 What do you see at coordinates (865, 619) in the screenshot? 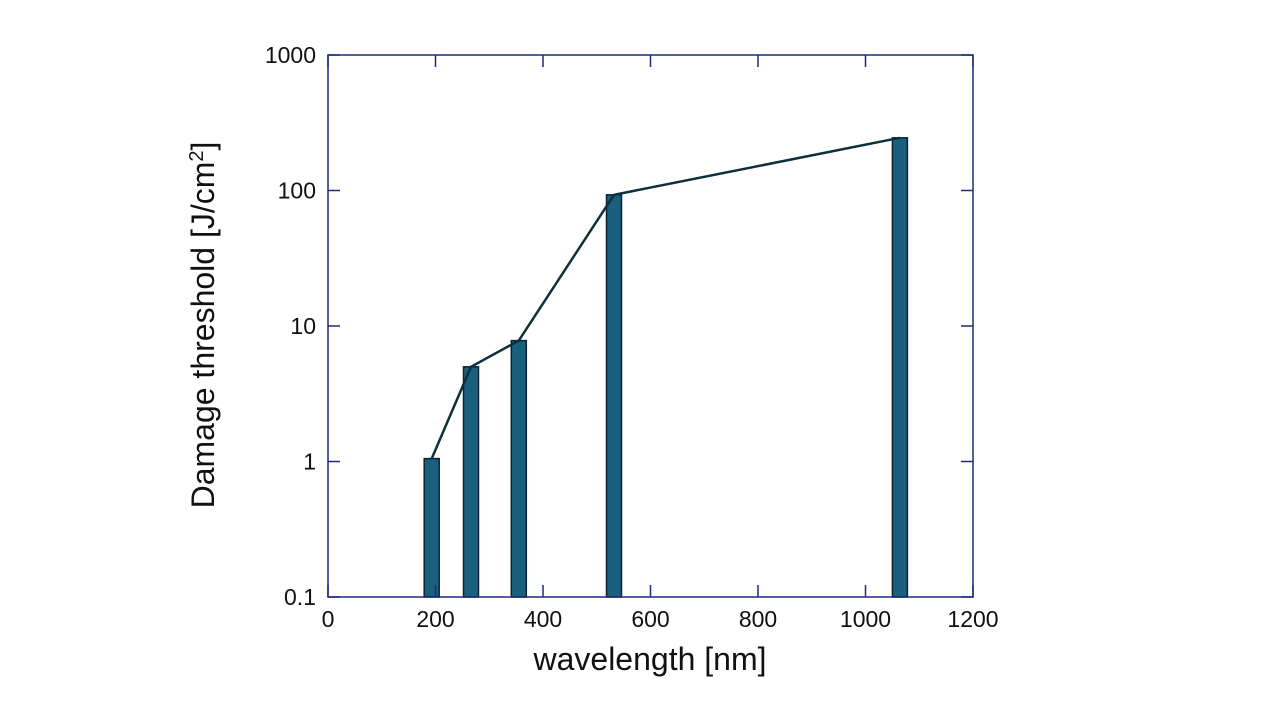
I see `x-tick-label: 1000` at bounding box center [865, 619].